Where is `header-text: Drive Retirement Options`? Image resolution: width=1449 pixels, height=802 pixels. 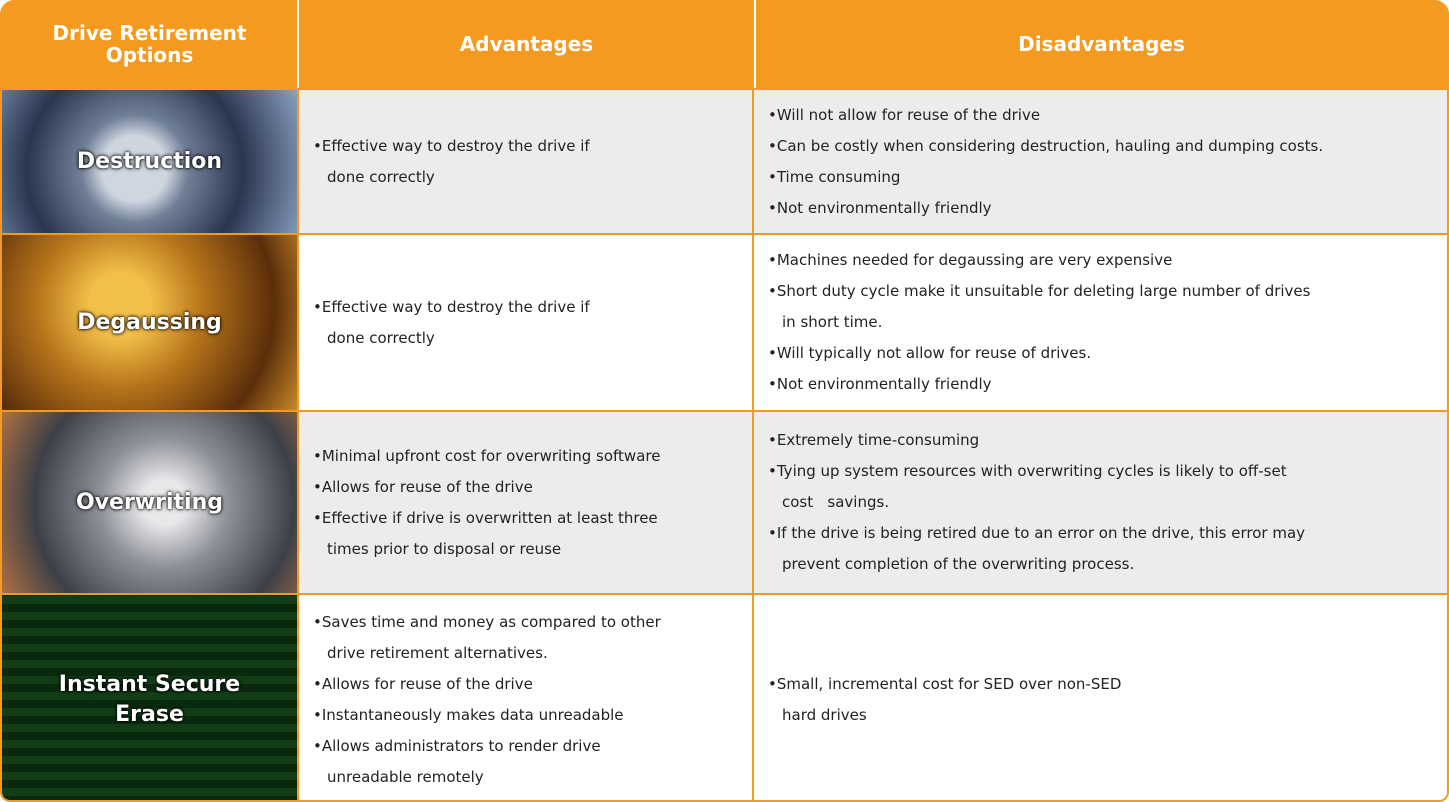
header-text: Drive Retirement Options is located at coordinates (149, 44).